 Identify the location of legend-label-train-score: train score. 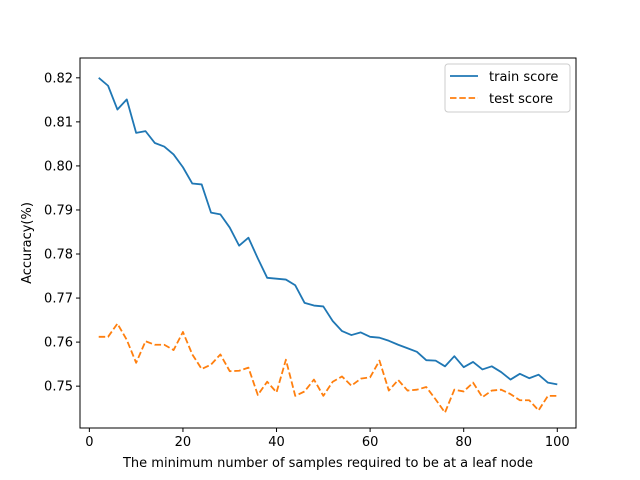
(523, 77).